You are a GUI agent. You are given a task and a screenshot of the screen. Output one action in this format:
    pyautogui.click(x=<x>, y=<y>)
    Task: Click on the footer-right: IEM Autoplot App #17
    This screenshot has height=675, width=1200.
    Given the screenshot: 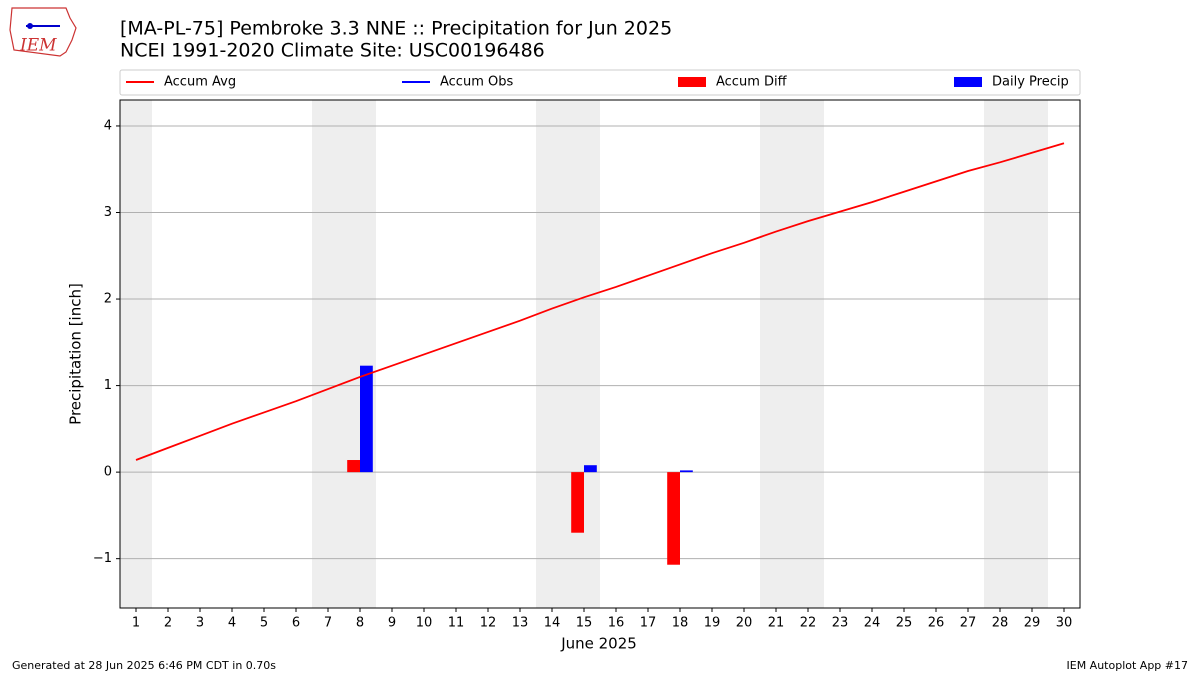 What is the action you would take?
    pyautogui.click(x=1128, y=665)
    